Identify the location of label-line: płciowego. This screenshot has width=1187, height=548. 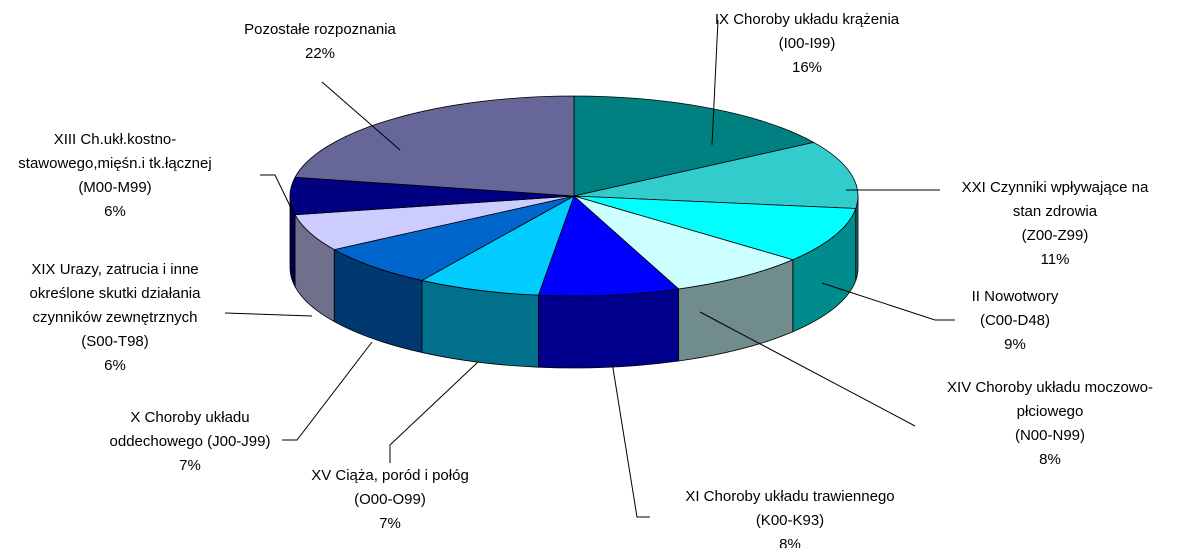
(1050, 411).